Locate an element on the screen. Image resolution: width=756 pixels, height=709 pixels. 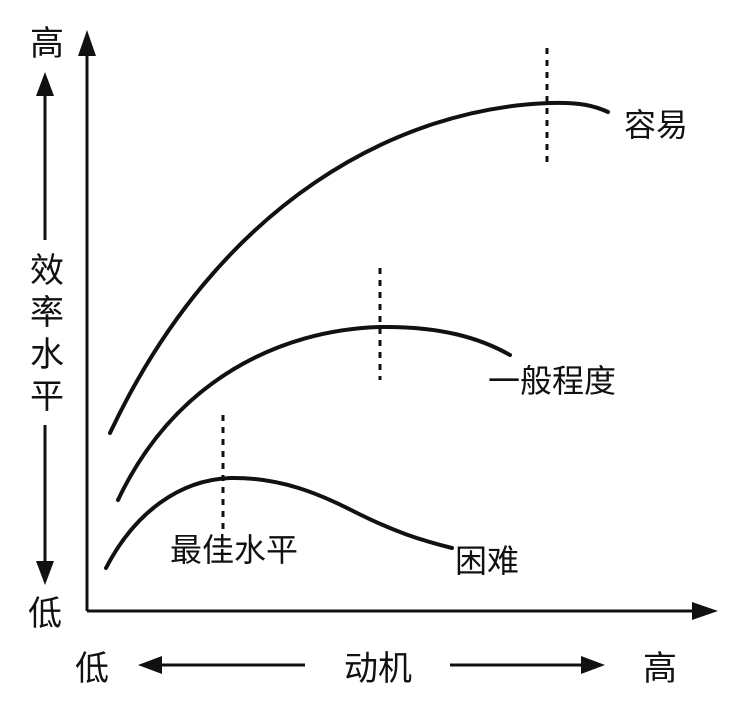
x-direction-arrow is located at coordinates (371, 665).